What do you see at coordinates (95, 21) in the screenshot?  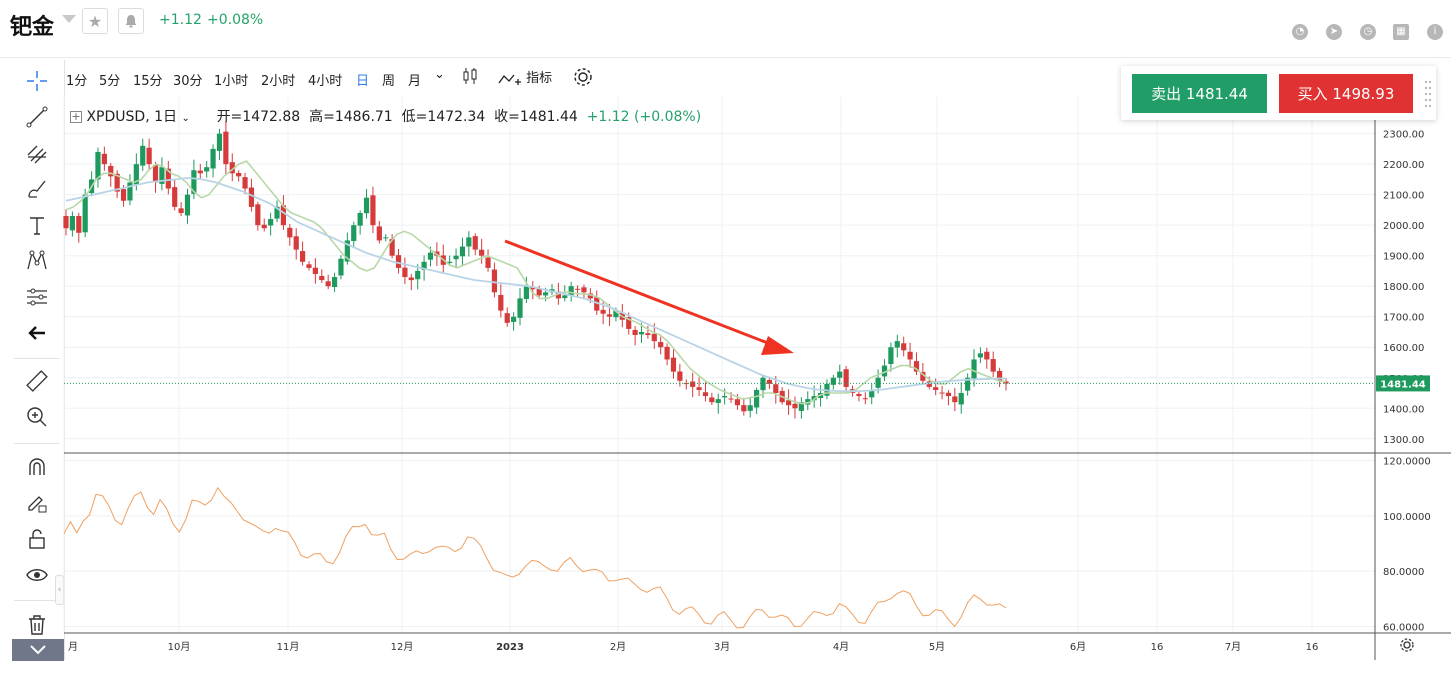 I see `favorite-star-button: ★` at bounding box center [95, 21].